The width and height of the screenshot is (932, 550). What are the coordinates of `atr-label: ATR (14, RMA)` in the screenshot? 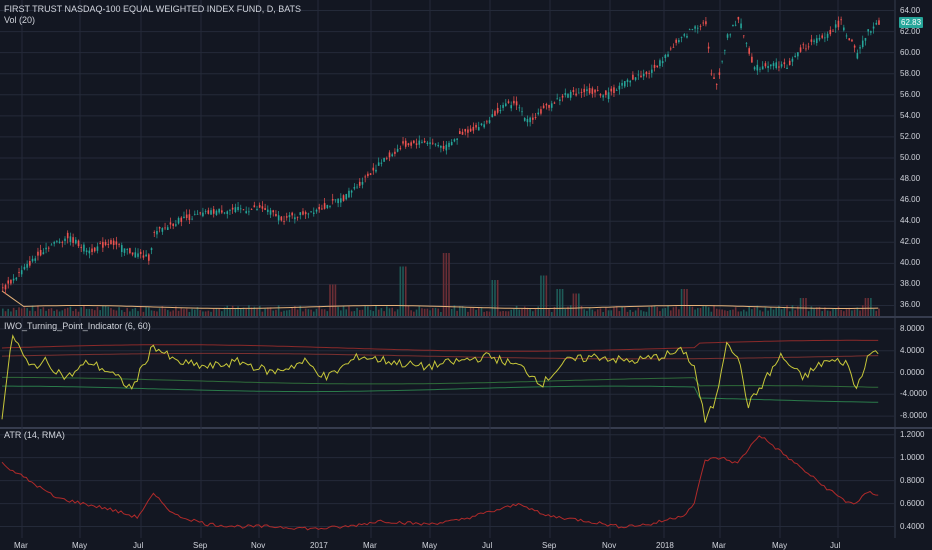 It's located at (34, 435).